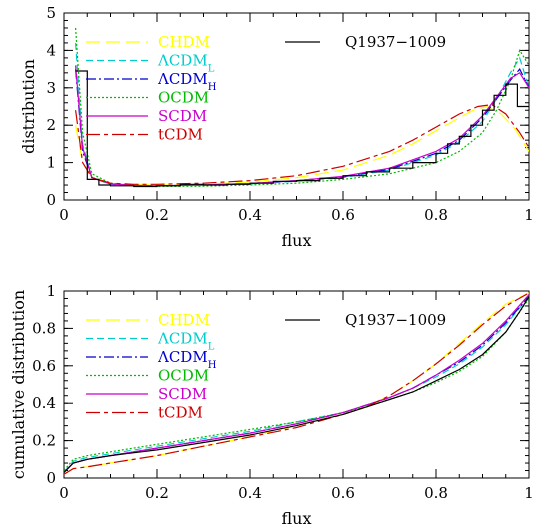 The width and height of the screenshot is (539, 529). What do you see at coordinates (157, 215) in the screenshot?
I see `panel1-x-tick-label: 0.2` at bounding box center [157, 215].